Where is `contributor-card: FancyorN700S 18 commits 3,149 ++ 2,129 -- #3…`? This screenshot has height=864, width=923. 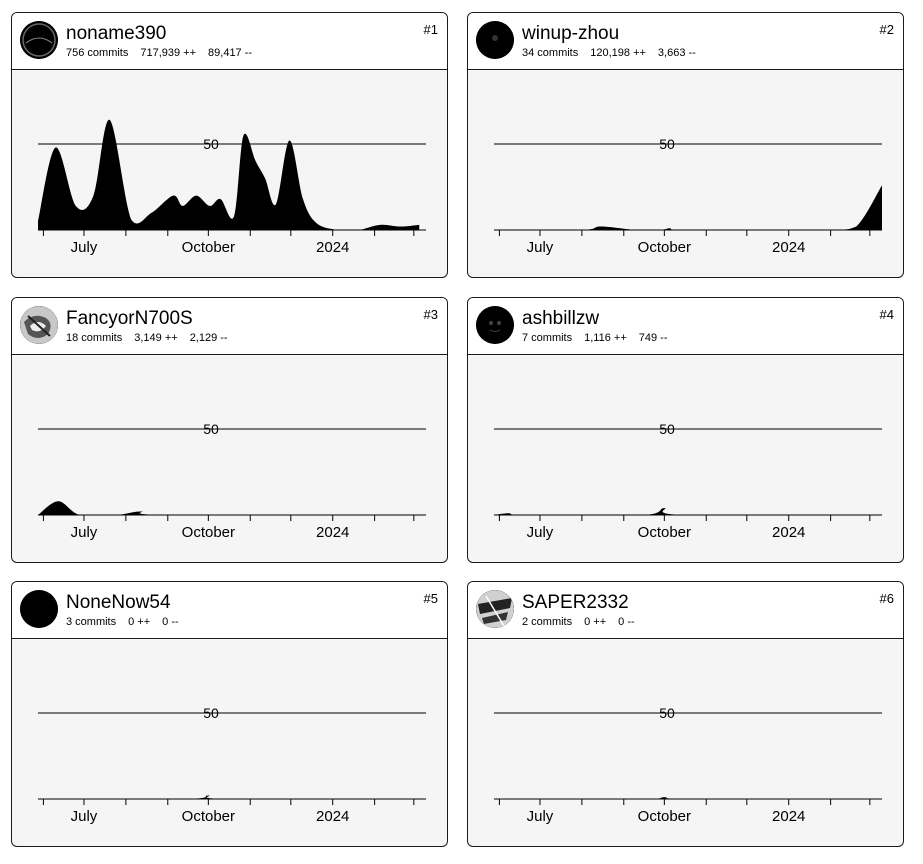 contributor-card: FancyorN700S 18 commits 3,149 ++ 2,129 -- #3… is located at coordinates (229, 430).